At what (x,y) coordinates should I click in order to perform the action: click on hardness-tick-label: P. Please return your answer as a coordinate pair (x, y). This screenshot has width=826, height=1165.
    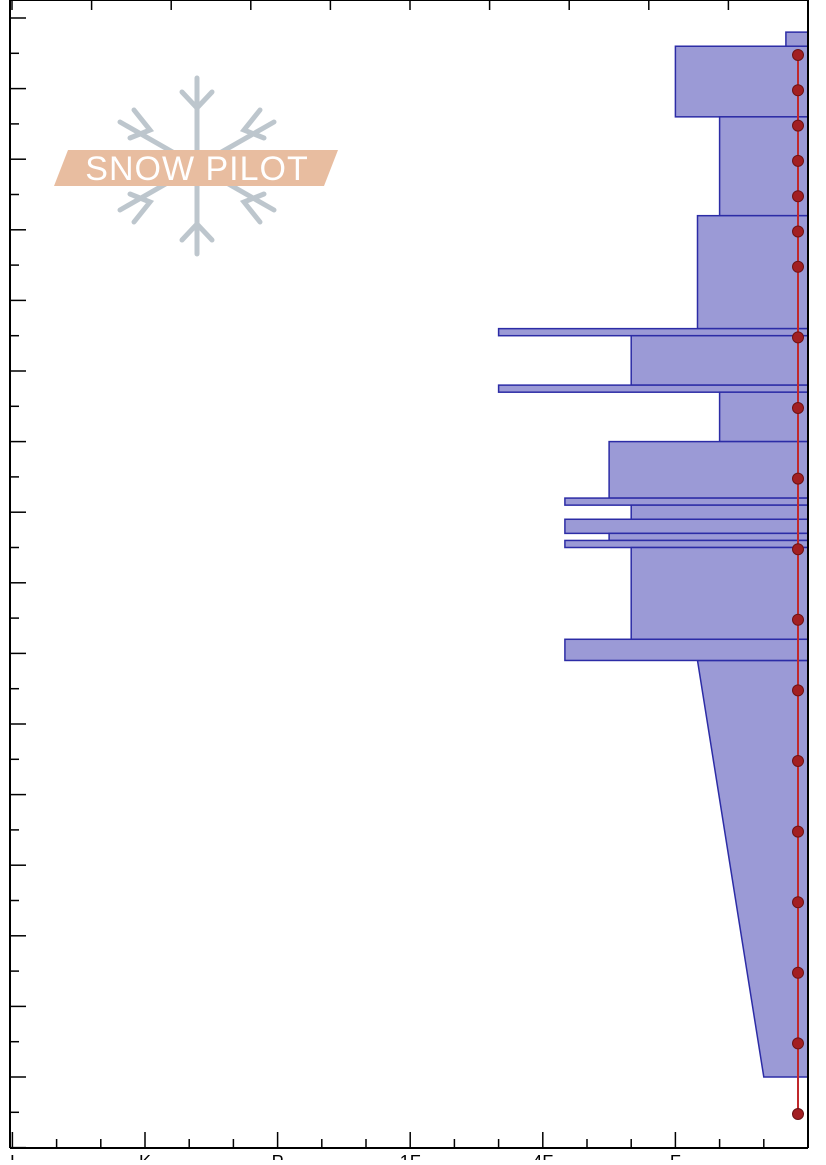
    Looking at the image, I should click on (278, 1156).